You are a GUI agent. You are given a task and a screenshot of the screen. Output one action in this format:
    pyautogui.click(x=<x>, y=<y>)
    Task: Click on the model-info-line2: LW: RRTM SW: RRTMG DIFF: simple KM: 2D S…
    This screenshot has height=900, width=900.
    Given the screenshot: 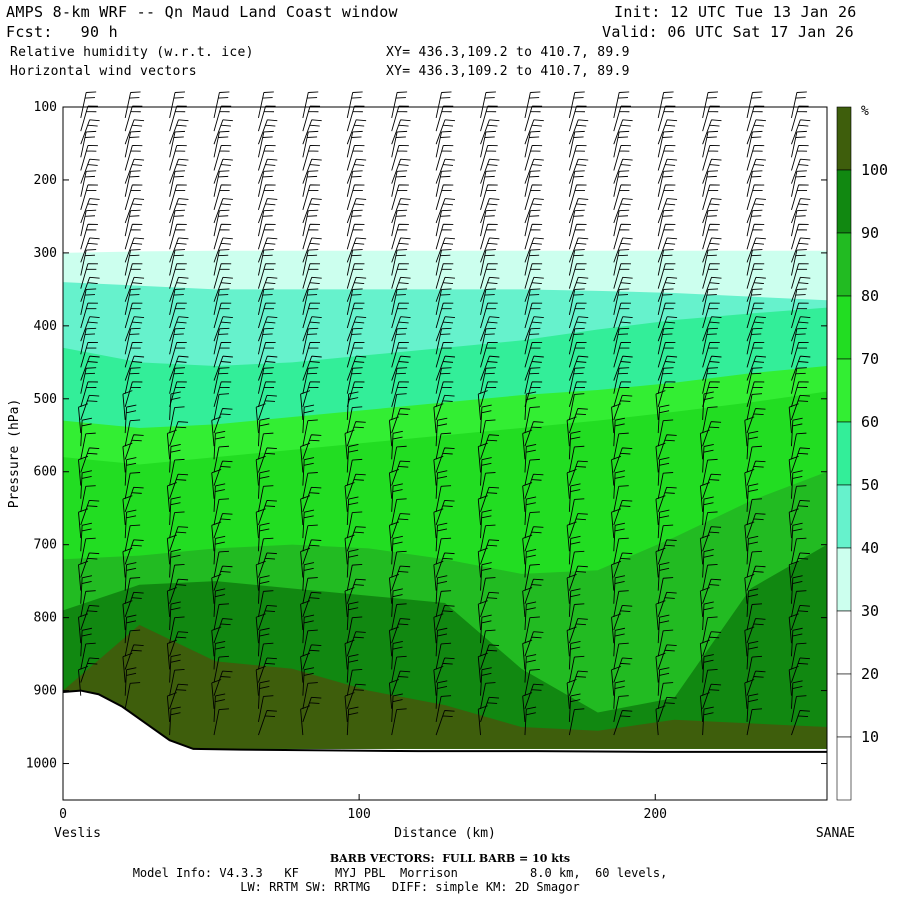 What is the action you would take?
    pyautogui.click(x=410, y=887)
    